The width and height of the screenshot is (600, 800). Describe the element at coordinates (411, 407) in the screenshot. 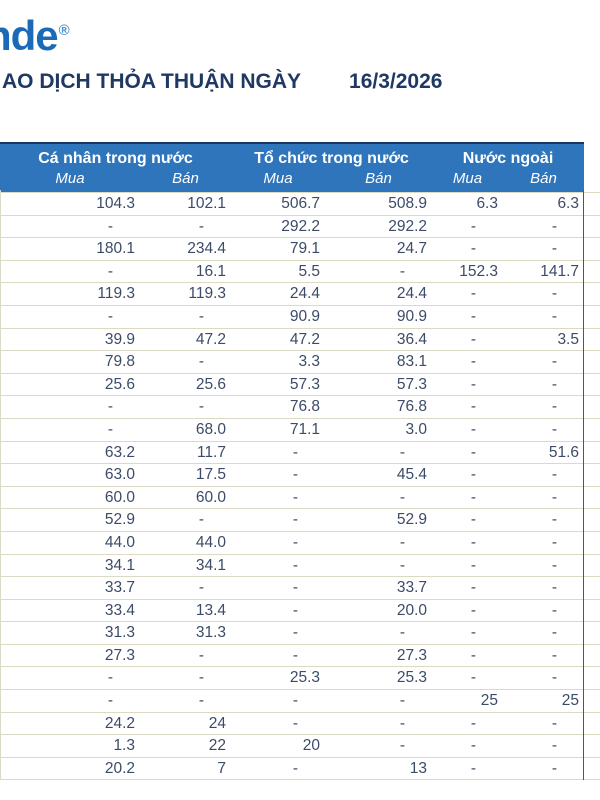

I see `cell: 76.8` at that location.